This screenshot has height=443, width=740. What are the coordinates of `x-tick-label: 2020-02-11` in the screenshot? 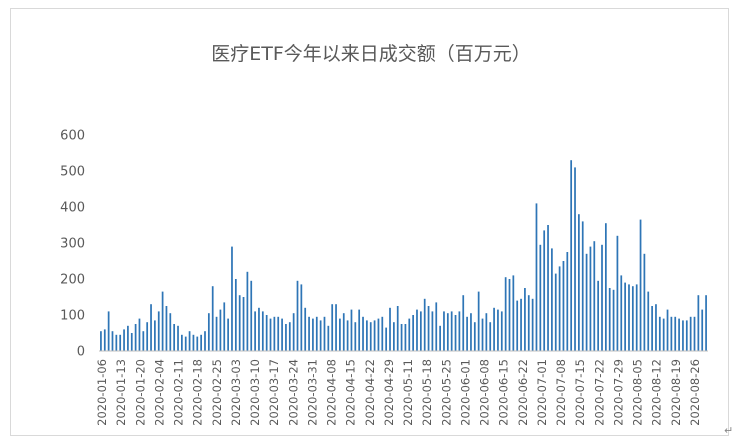 It's located at (179, 392).